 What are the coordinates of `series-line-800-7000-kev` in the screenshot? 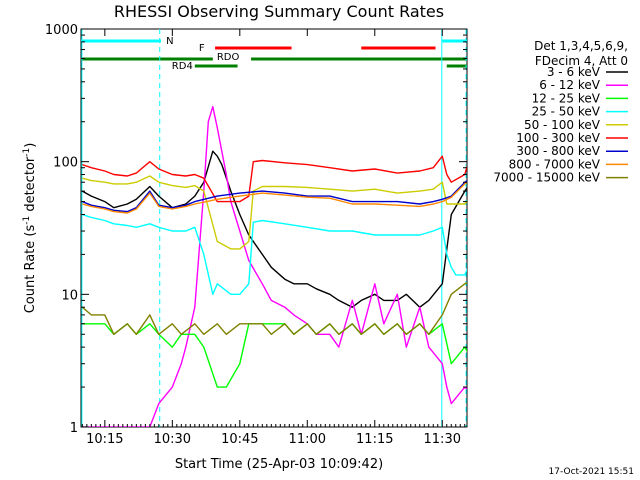 It's located at (274, 197).